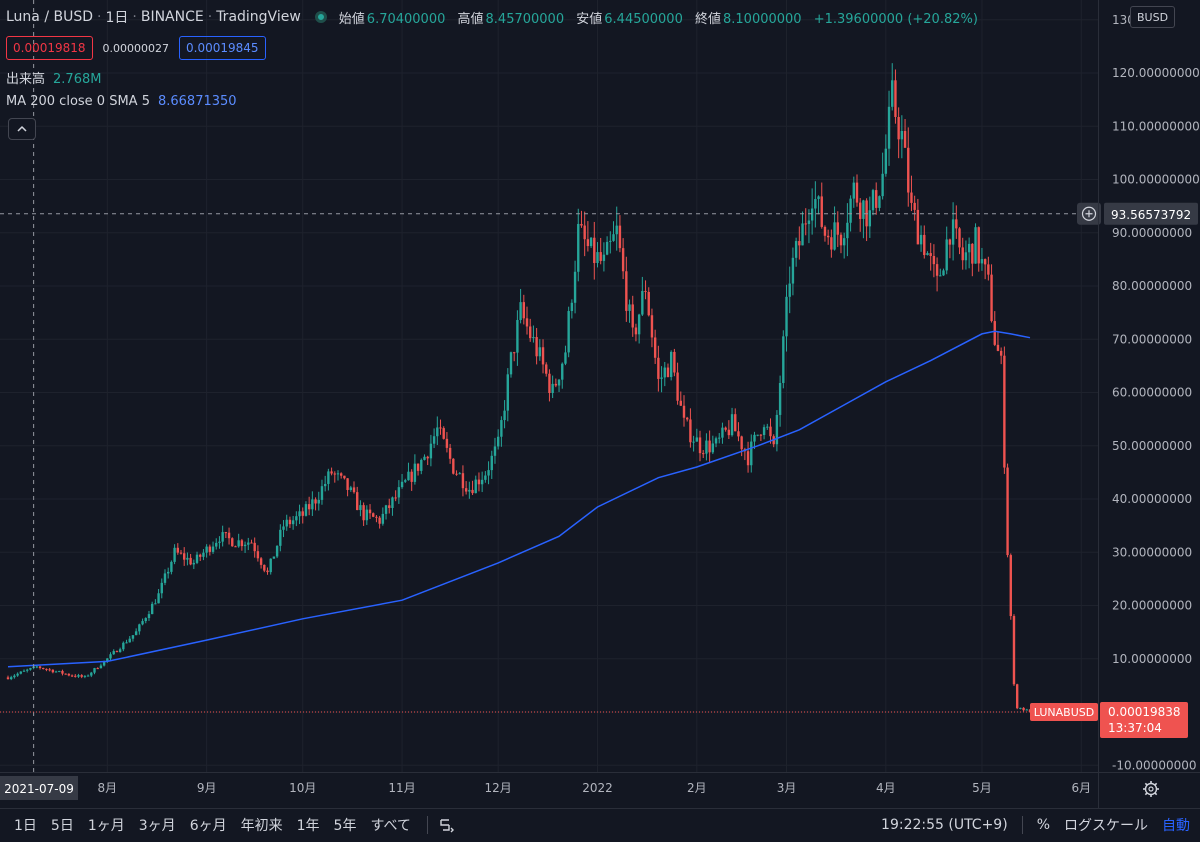 The image size is (1200, 842). What do you see at coordinates (390, 826) in the screenshot?
I see `range-all: すべて` at bounding box center [390, 826].